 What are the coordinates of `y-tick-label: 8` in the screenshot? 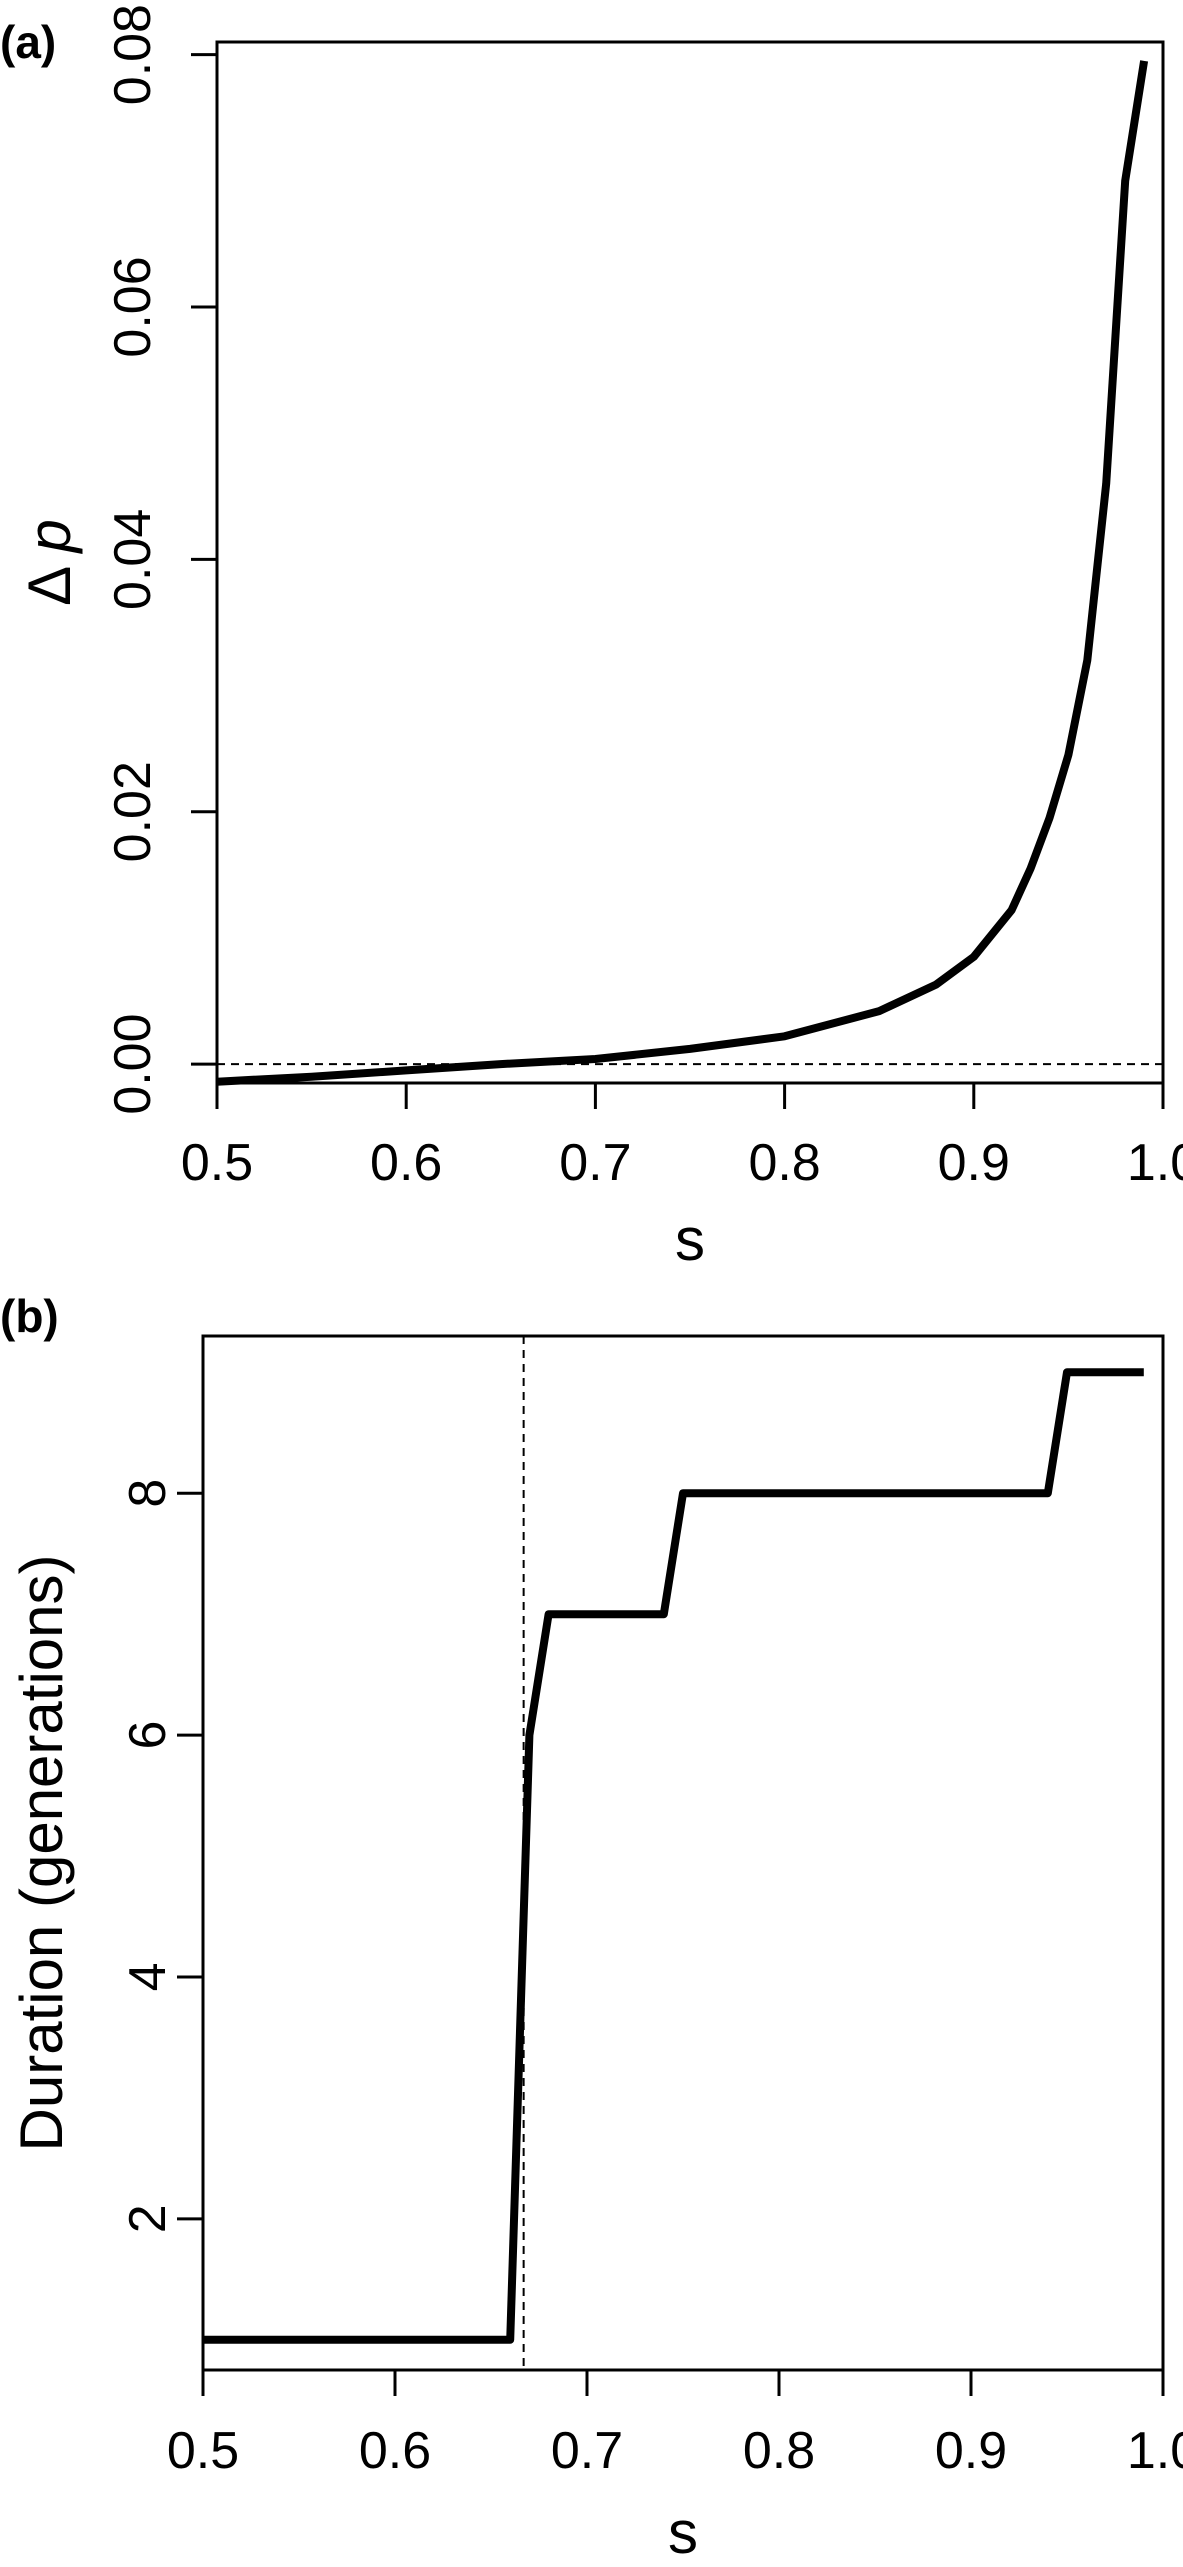 It's located at (148, 1493).